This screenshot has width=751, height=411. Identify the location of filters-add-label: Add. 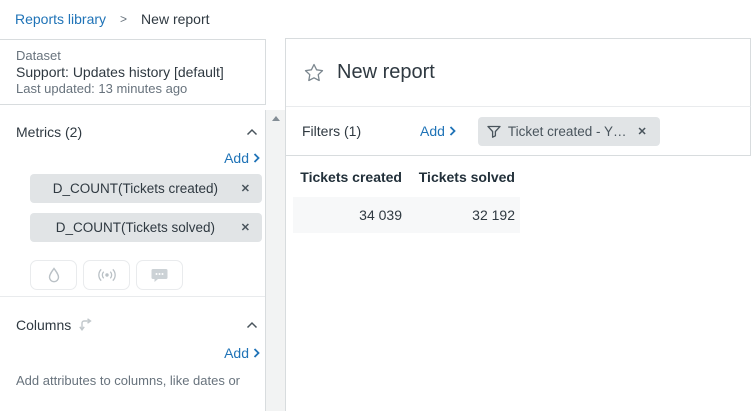
(432, 131).